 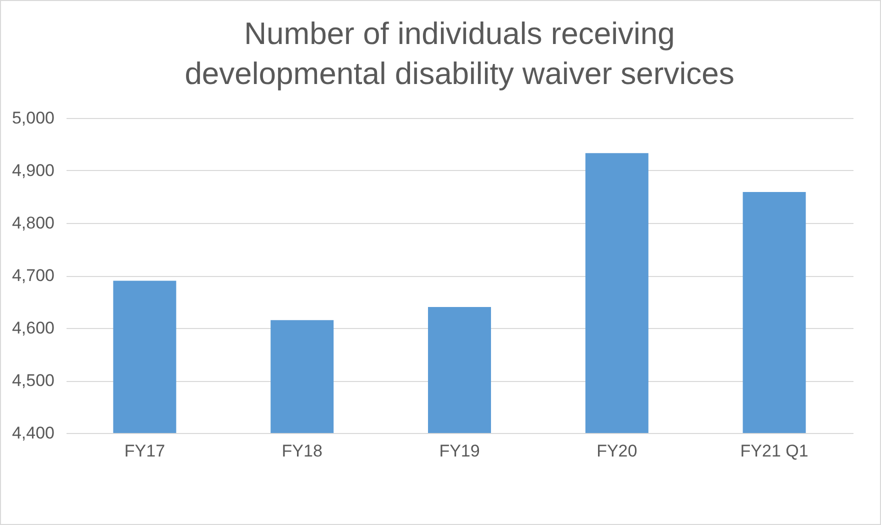 What do you see at coordinates (33, 380) in the screenshot?
I see `y-tick-label: 4,500` at bounding box center [33, 380].